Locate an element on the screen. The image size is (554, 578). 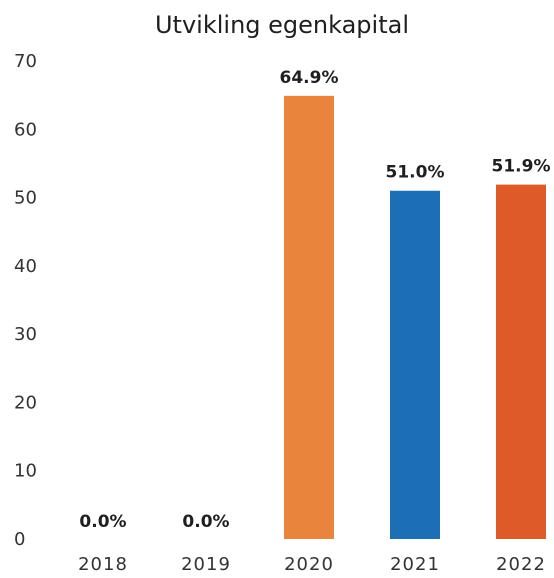
y-tick-label: 70 is located at coordinates (25, 61).